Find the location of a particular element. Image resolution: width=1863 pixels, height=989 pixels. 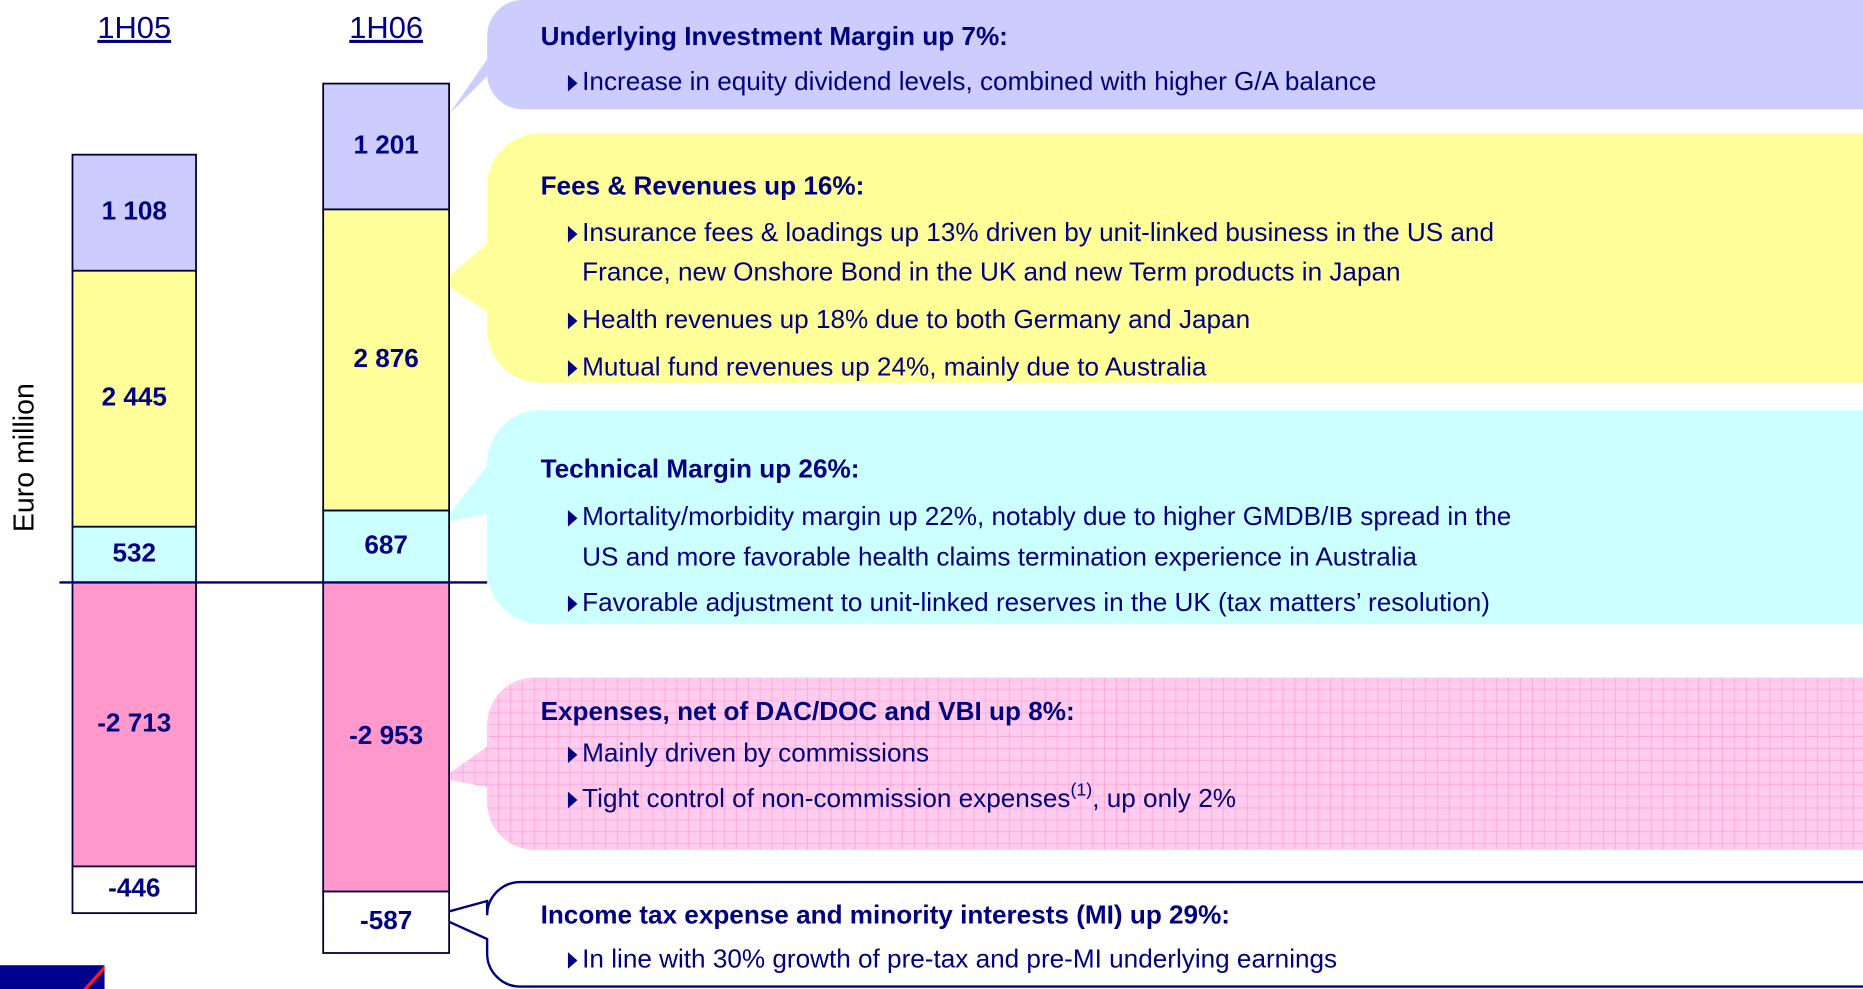

data-label: 1 108 is located at coordinates (134, 211).